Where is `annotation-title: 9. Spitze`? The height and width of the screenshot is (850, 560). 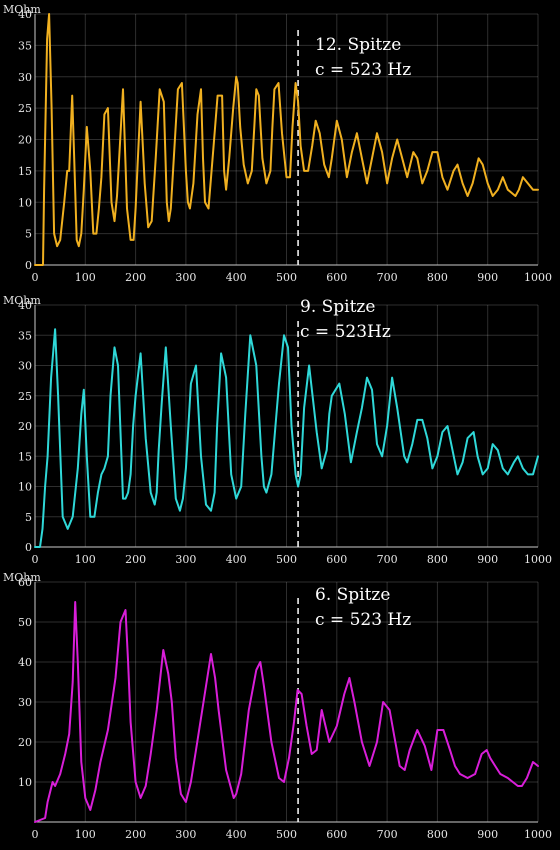 annotation-title: 9. Spitze is located at coordinates (337, 307).